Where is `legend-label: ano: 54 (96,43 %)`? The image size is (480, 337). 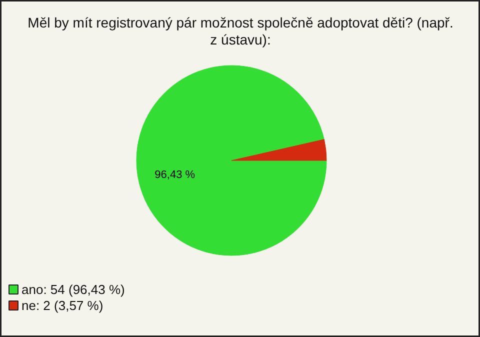 legend-label: ano: 54 (96,43 %) is located at coordinates (73, 289).